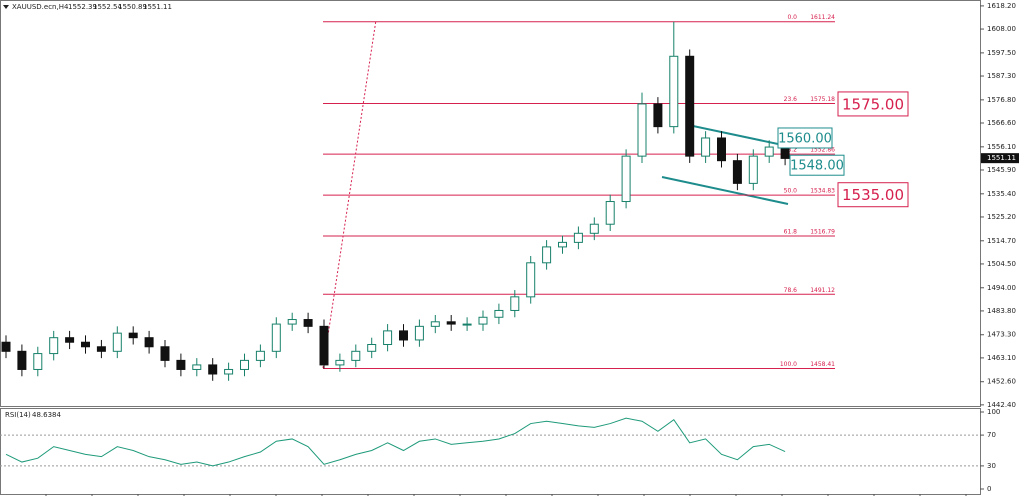 The image size is (1024, 496). I want to click on header-price: 1550.89, so click(132, 7).